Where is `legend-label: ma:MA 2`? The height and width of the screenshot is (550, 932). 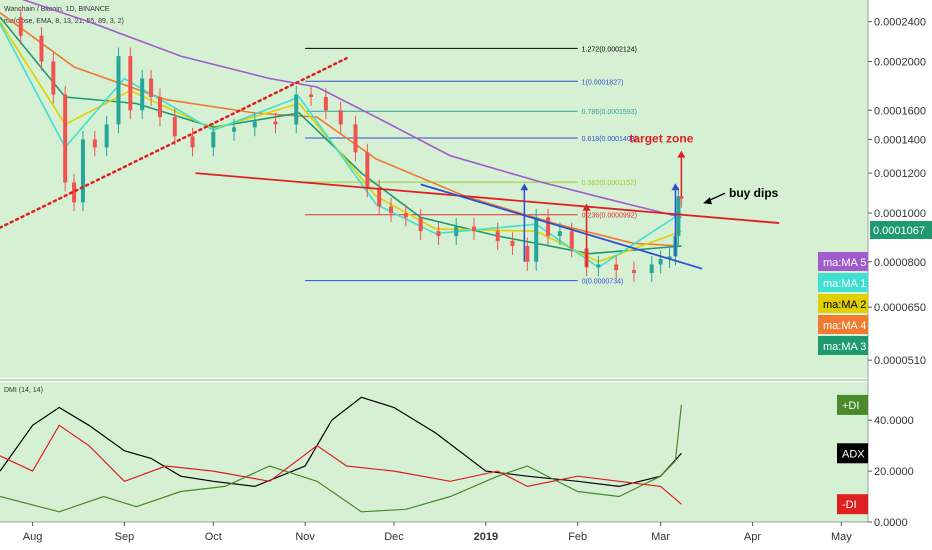 legend-label: ma:MA 2 is located at coordinates (844, 305).